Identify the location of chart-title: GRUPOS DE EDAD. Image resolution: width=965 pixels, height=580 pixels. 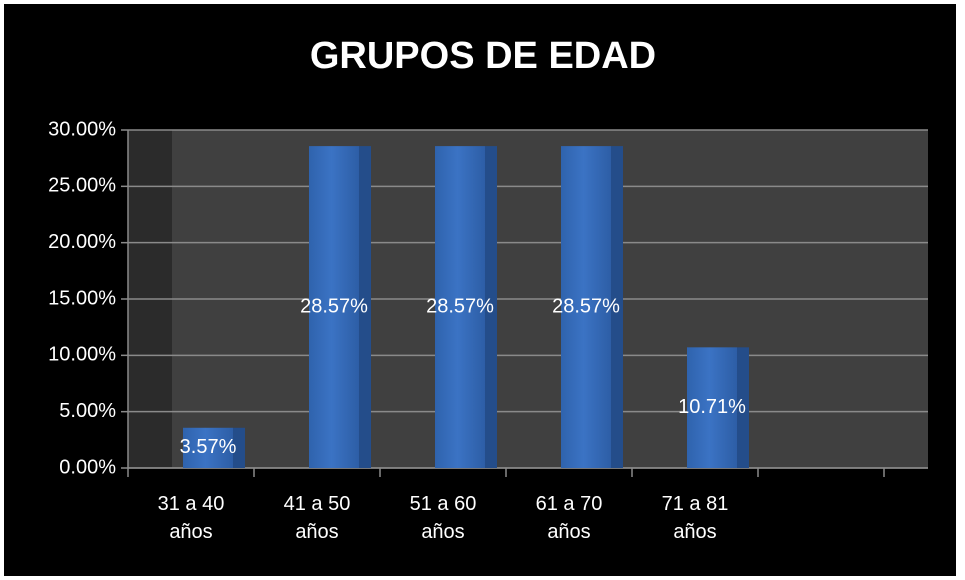
(483, 56).